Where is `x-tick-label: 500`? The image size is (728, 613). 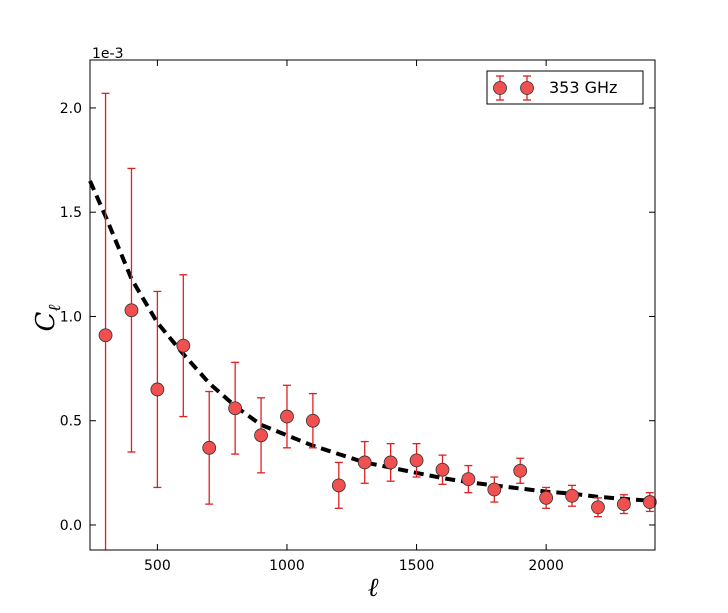
x-tick-label: 500 is located at coordinates (157, 566).